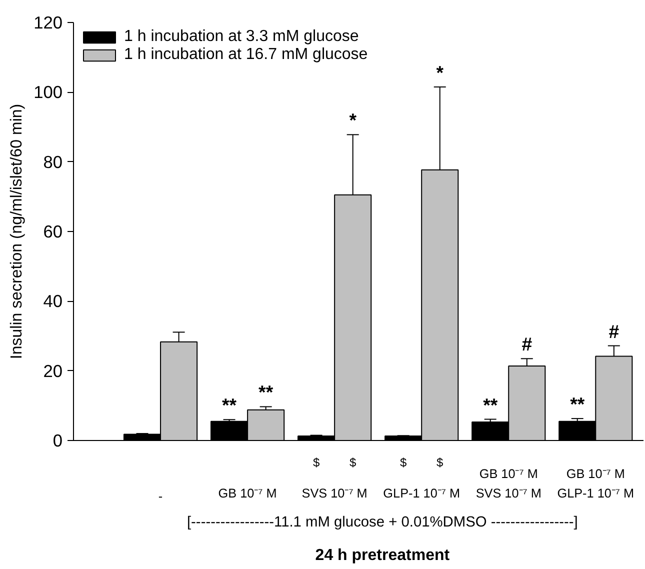  What do you see at coordinates (48, 92) in the screenshot?
I see `y-tick-label: 100` at bounding box center [48, 92].